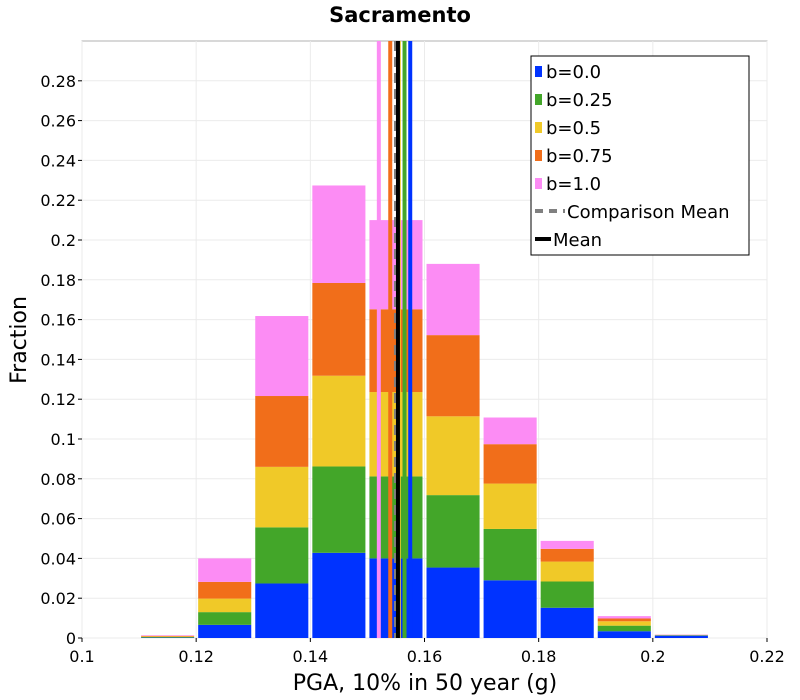  What do you see at coordinates (58, 320) in the screenshot?
I see `y-tick-label: 0.16` at bounding box center [58, 320].